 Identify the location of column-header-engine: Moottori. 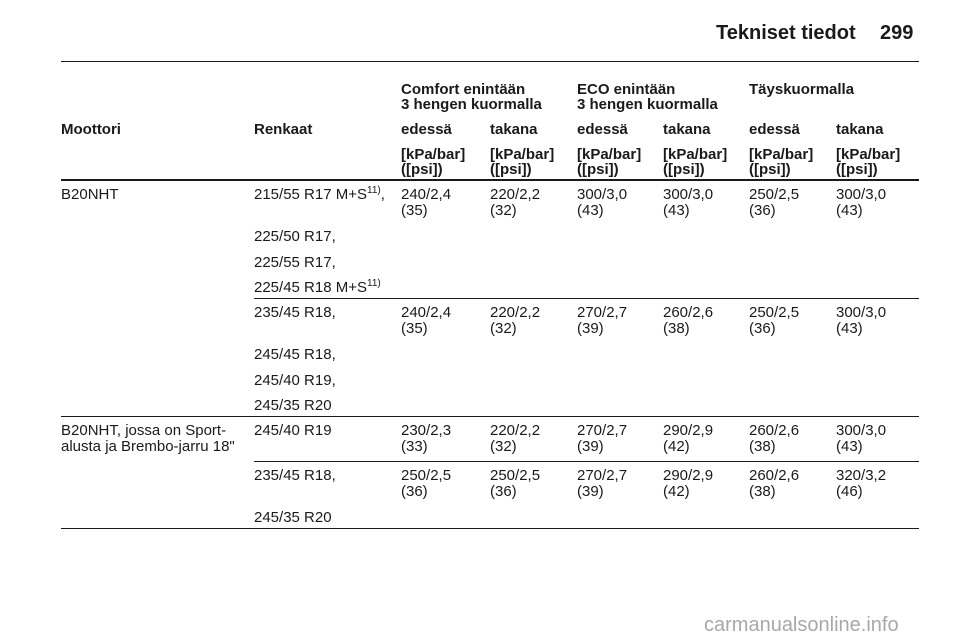
(91, 129).